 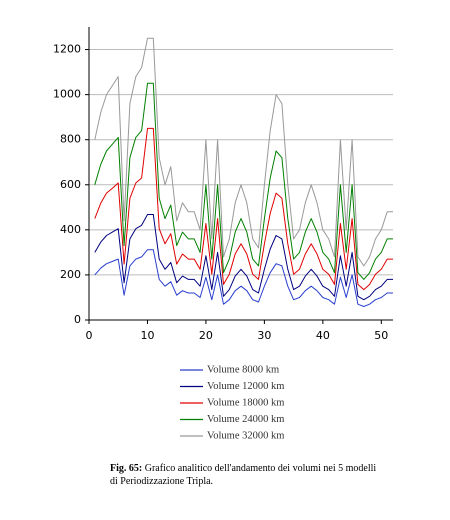 What do you see at coordinates (70, 274) in the screenshot?
I see `y-tick-label: 200` at bounding box center [70, 274].